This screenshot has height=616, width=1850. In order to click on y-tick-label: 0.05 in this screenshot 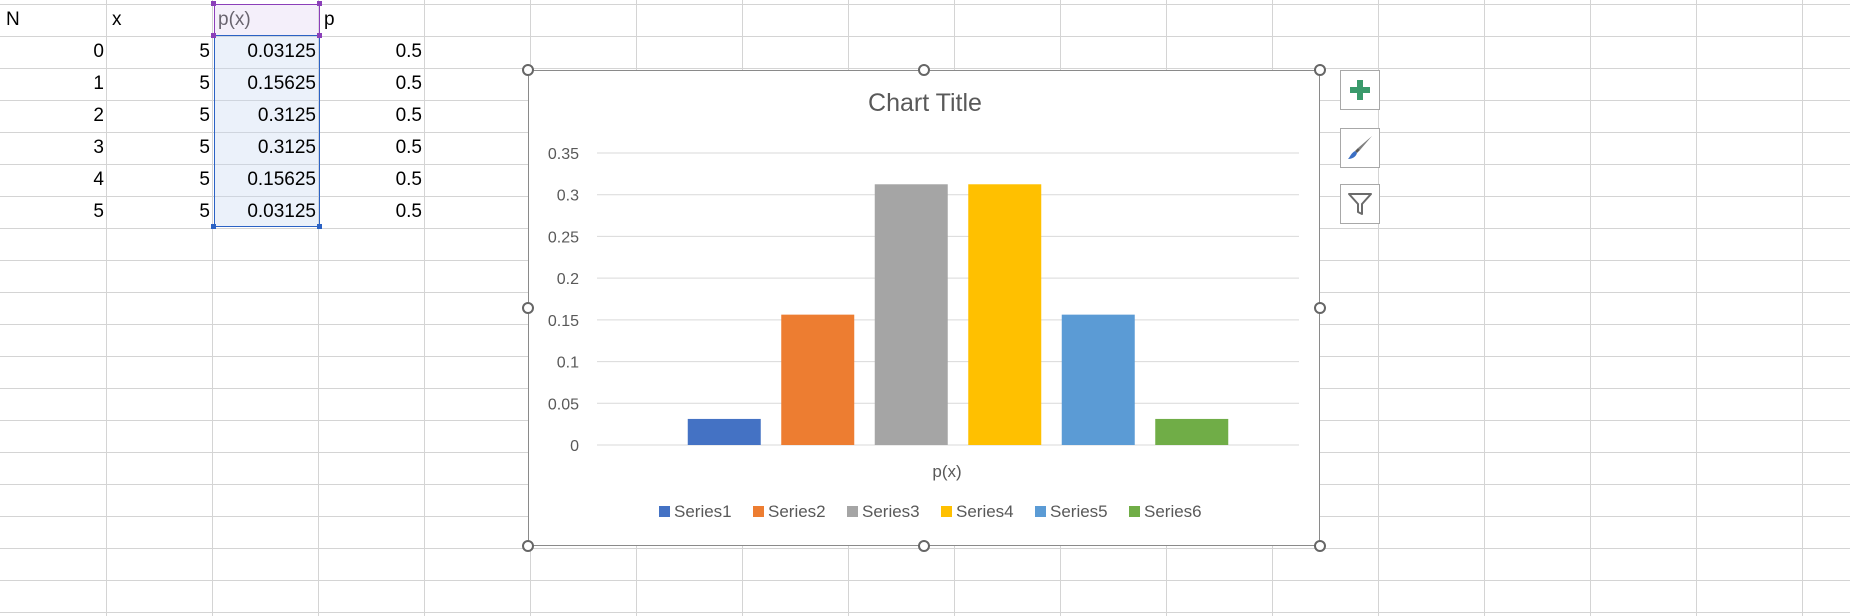, I will do `click(563, 404)`.